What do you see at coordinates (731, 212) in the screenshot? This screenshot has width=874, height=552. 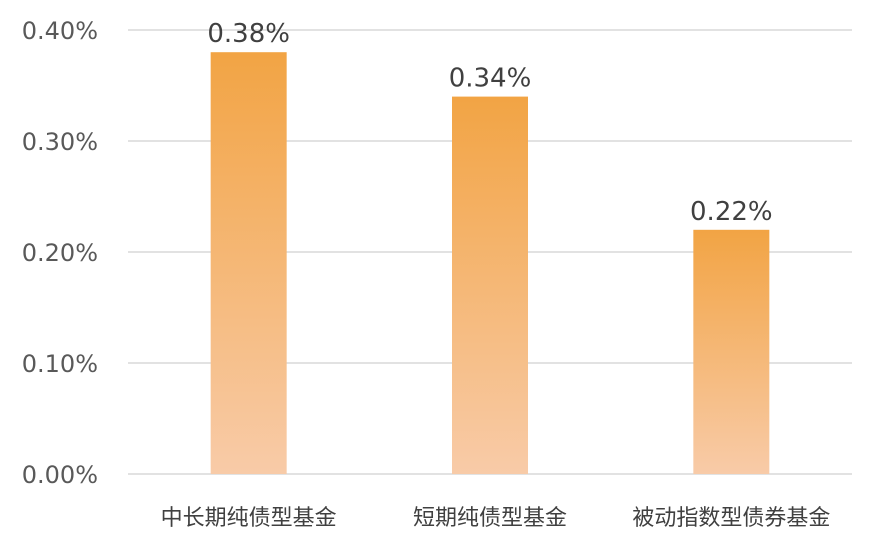 I see `data-label: 0.22%` at bounding box center [731, 212].